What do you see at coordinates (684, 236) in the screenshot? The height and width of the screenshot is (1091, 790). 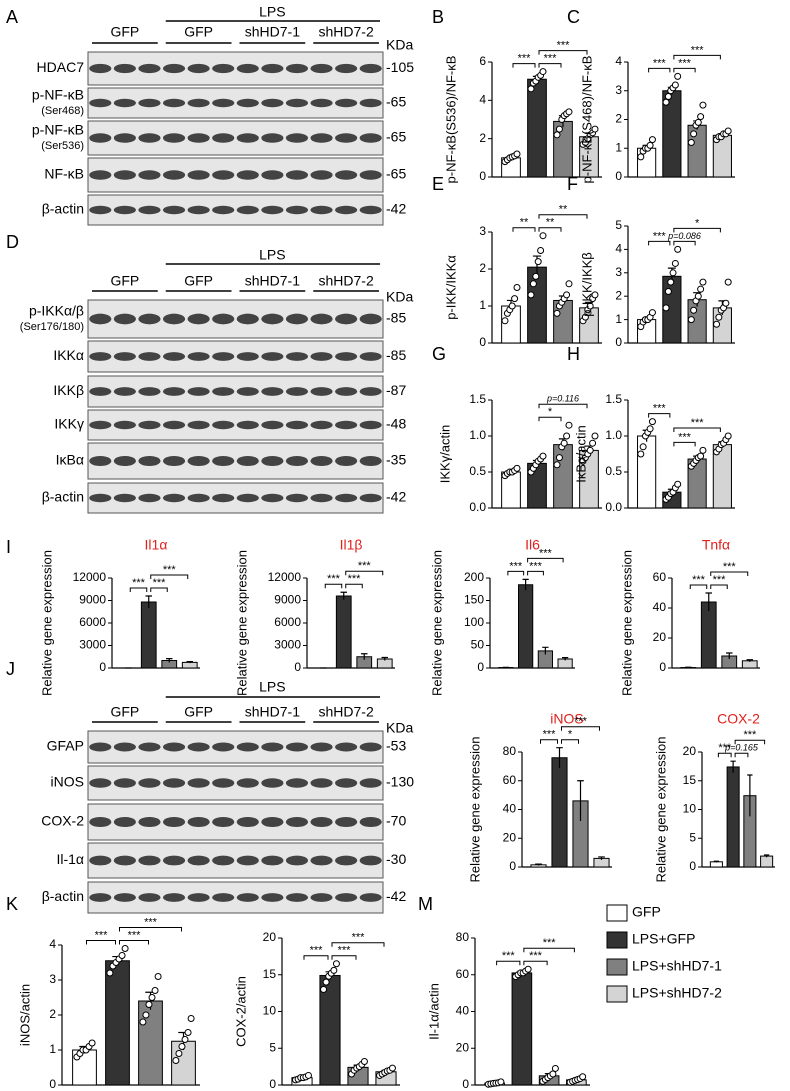 I see `significance-label: p=0.086` at bounding box center [684, 236].